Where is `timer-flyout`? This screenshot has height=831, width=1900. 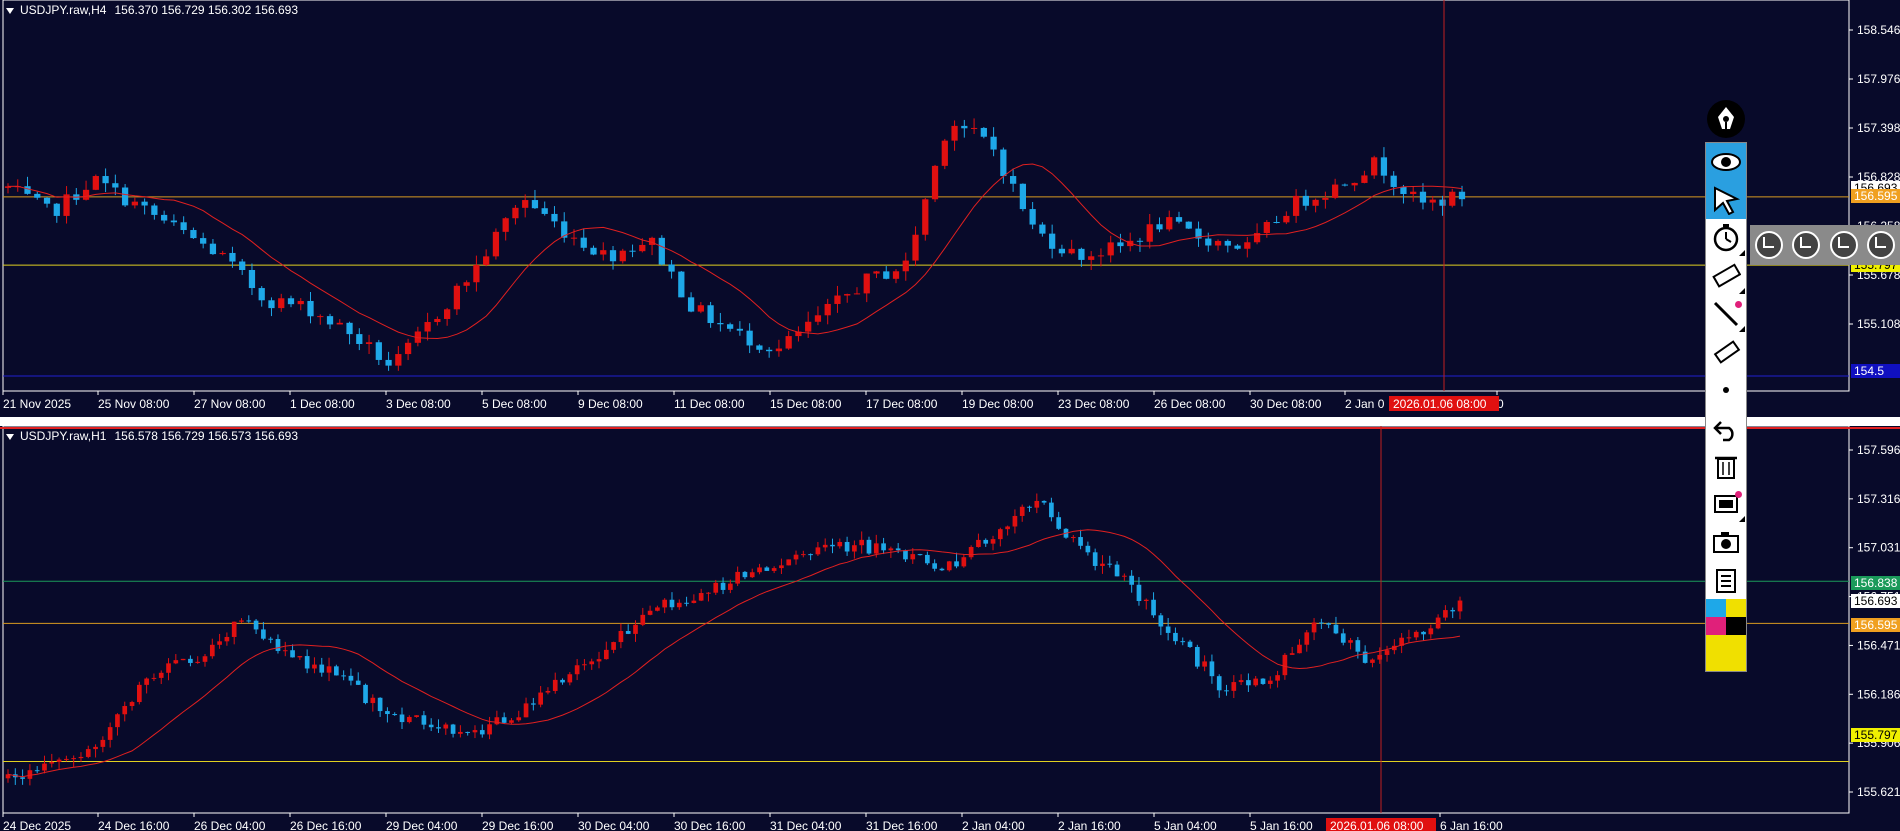
timer-flyout is located at coordinates (1825, 245).